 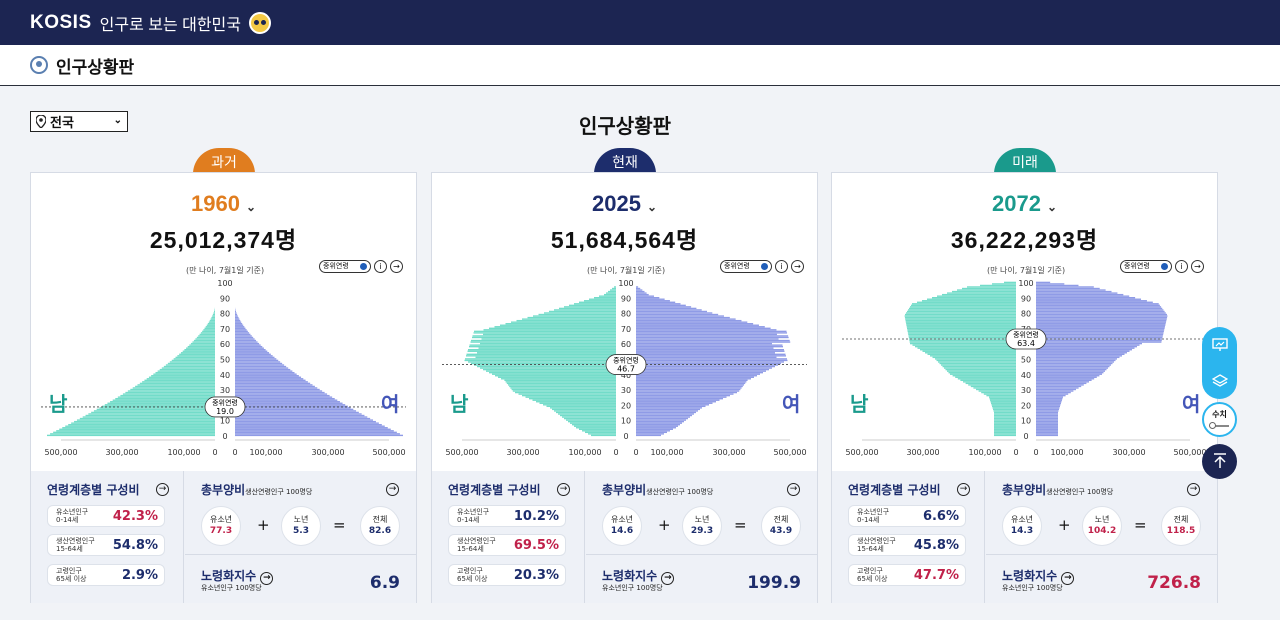 I want to click on scroll-top-button, so click(x=1219, y=461).